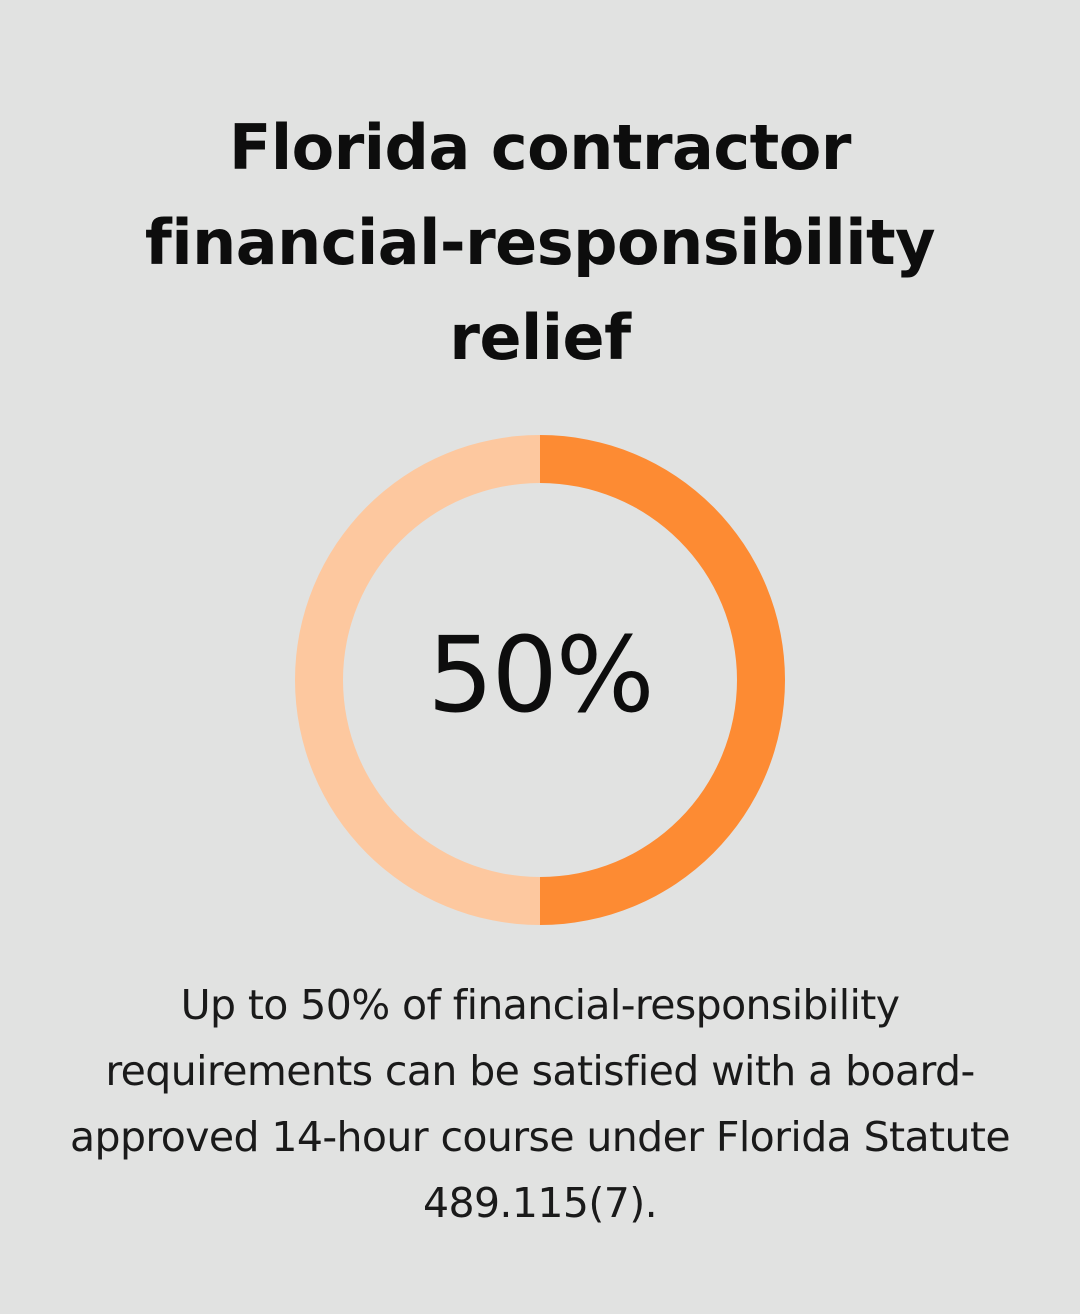 This screenshot has height=1314, width=1080. What do you see at coordinates (540, 675) in the screenshot?
I see `percentage-value: 50%` at bounding box center [540, 675].